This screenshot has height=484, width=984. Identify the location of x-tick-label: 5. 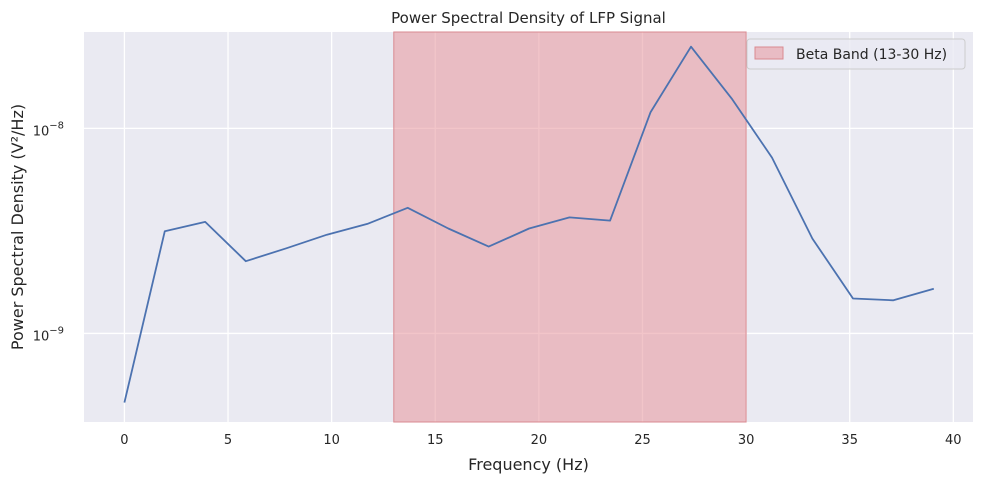
(228, 440).